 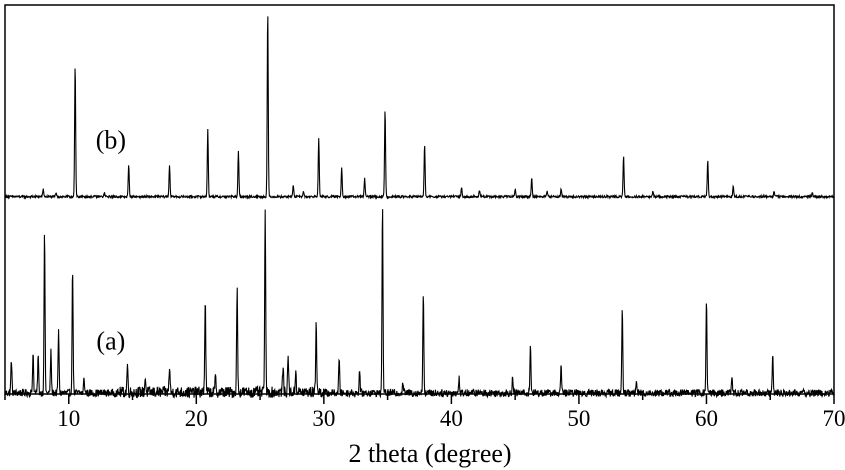 I want to click on x-tick-label: 60, so click(x=706, y=418).